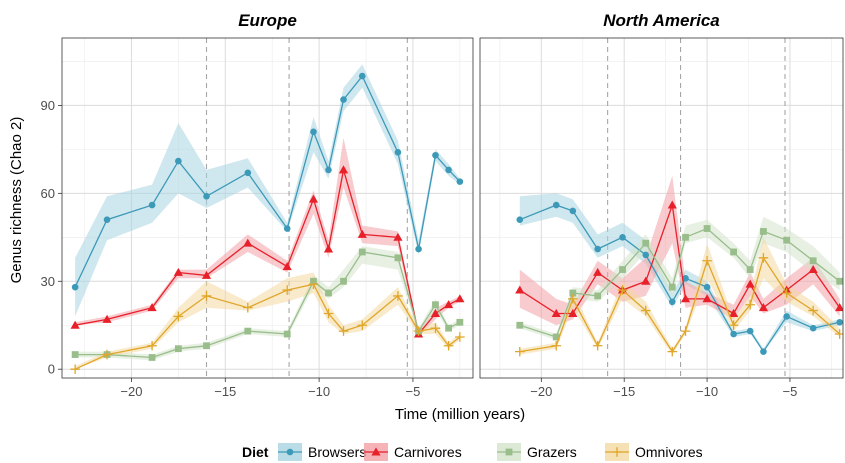  I want to click on markers-grazers, so click(679, 283).